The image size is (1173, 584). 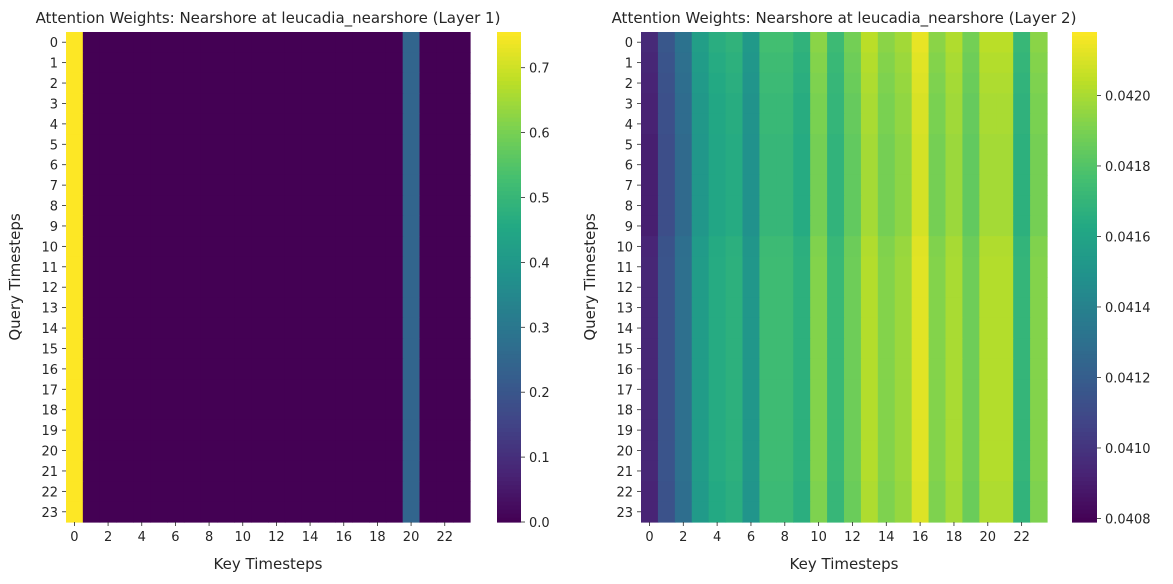 What do you see at coordinates (539, 328) in the screenshot?
I see `colorbar-tick-label: 0.3` at bounding box center [539, 328].